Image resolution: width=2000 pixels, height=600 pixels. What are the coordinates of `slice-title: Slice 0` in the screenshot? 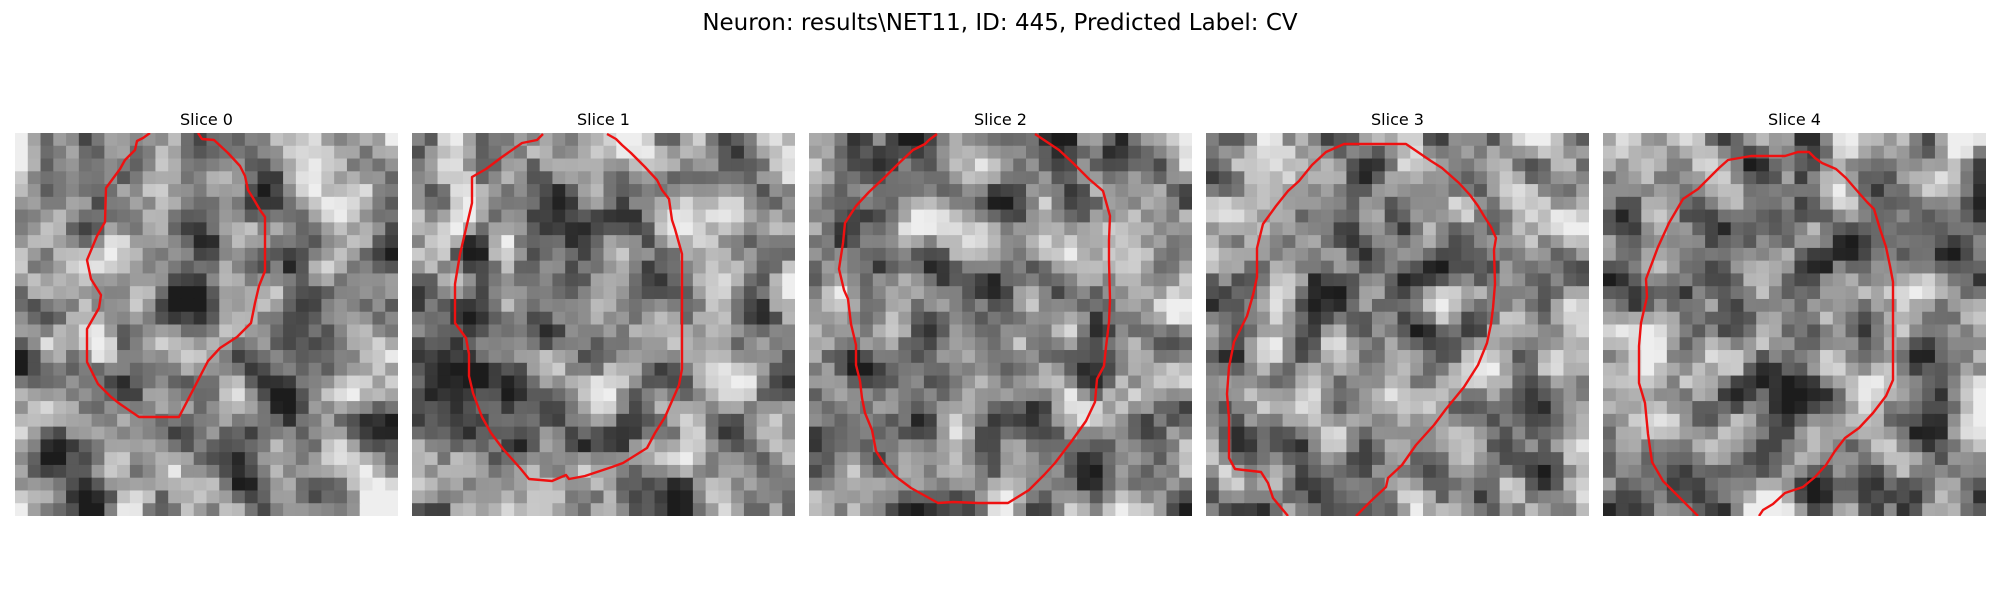 It's located at (206, 119).